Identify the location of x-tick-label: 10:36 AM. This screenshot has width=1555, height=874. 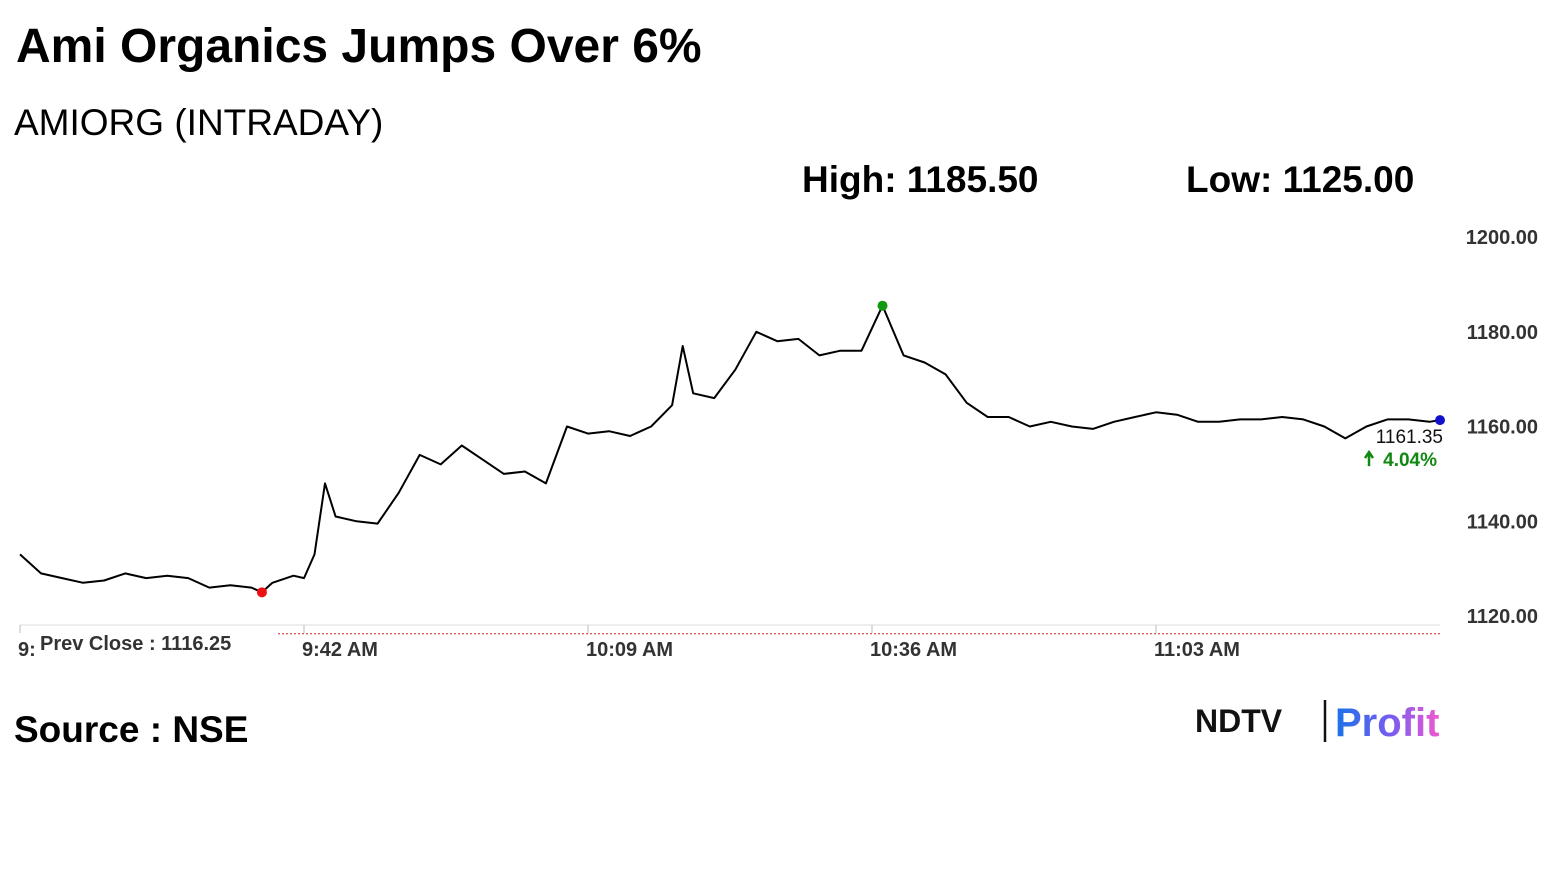
(913, 650).